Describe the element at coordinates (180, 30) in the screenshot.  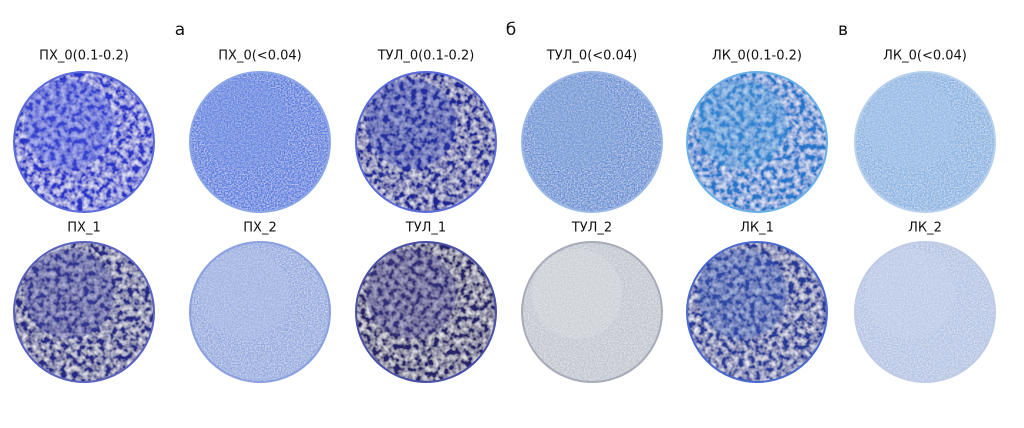
I see `group-label: а` at that location.